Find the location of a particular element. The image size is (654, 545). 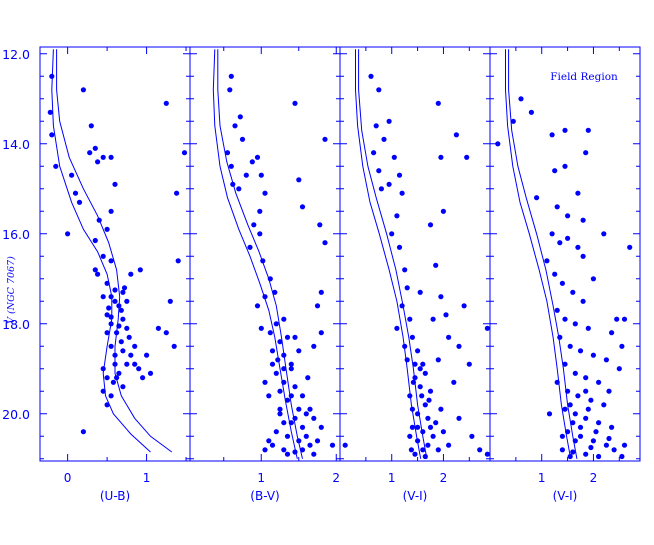

x-tick-label: 1 is located at coordinates (392, 478).